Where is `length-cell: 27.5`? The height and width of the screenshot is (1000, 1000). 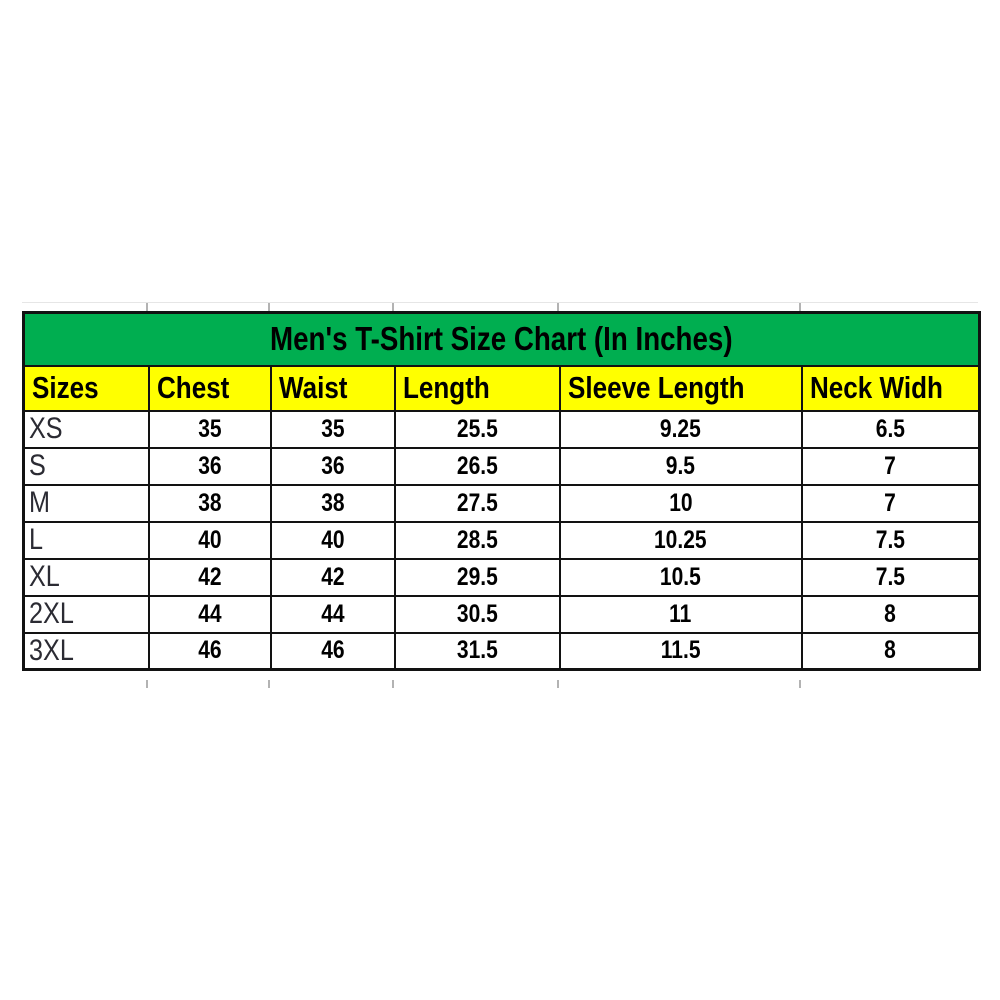 length-cell: 27.5 is located at coordinates (477, 503).